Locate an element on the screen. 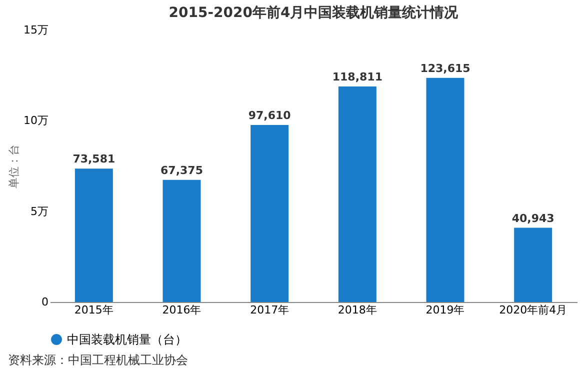 This screenshot has width=587, height=384. y-tick-label: 10万 is located at coordinates (36, 121).